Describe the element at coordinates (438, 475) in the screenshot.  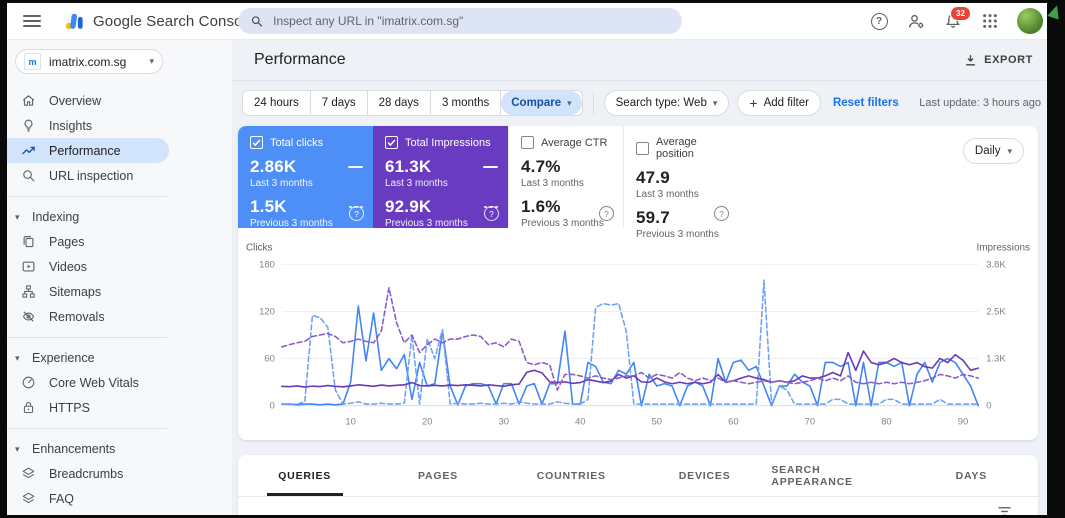
I see `tab-pages: PAGES` at that location.